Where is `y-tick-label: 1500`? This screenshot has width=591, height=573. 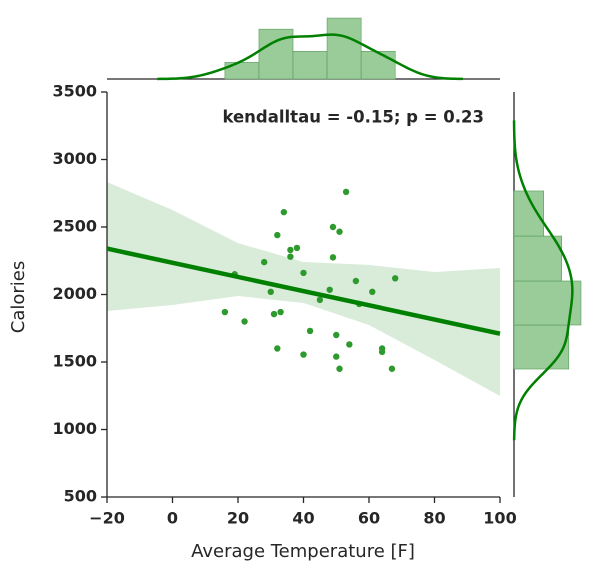 y-tick-label: 1500 is located at coordinates (74, 361).